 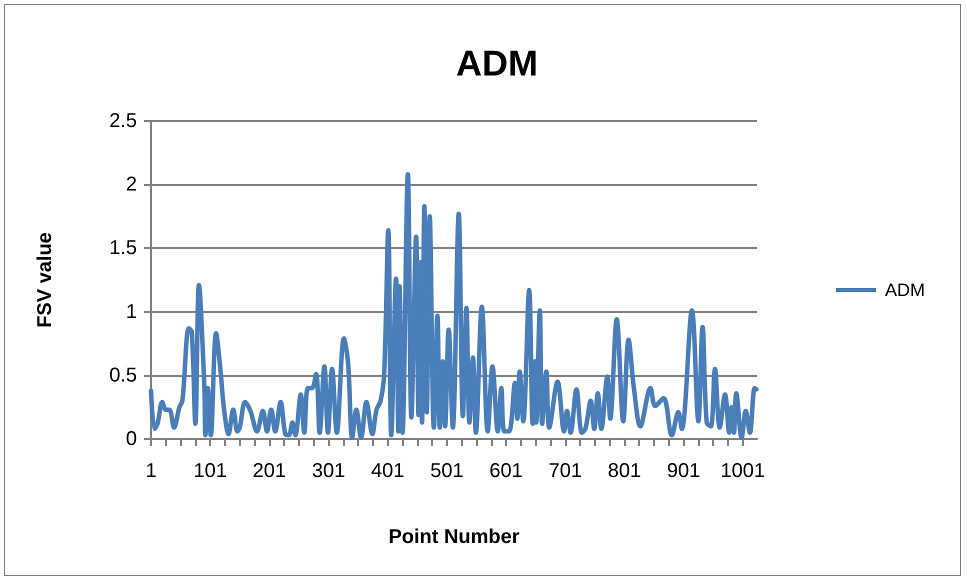 What do you see at coordinates (447, 471) in the screenshot?
I see `x-tick-label: 501` at bounding box center [447, 471].